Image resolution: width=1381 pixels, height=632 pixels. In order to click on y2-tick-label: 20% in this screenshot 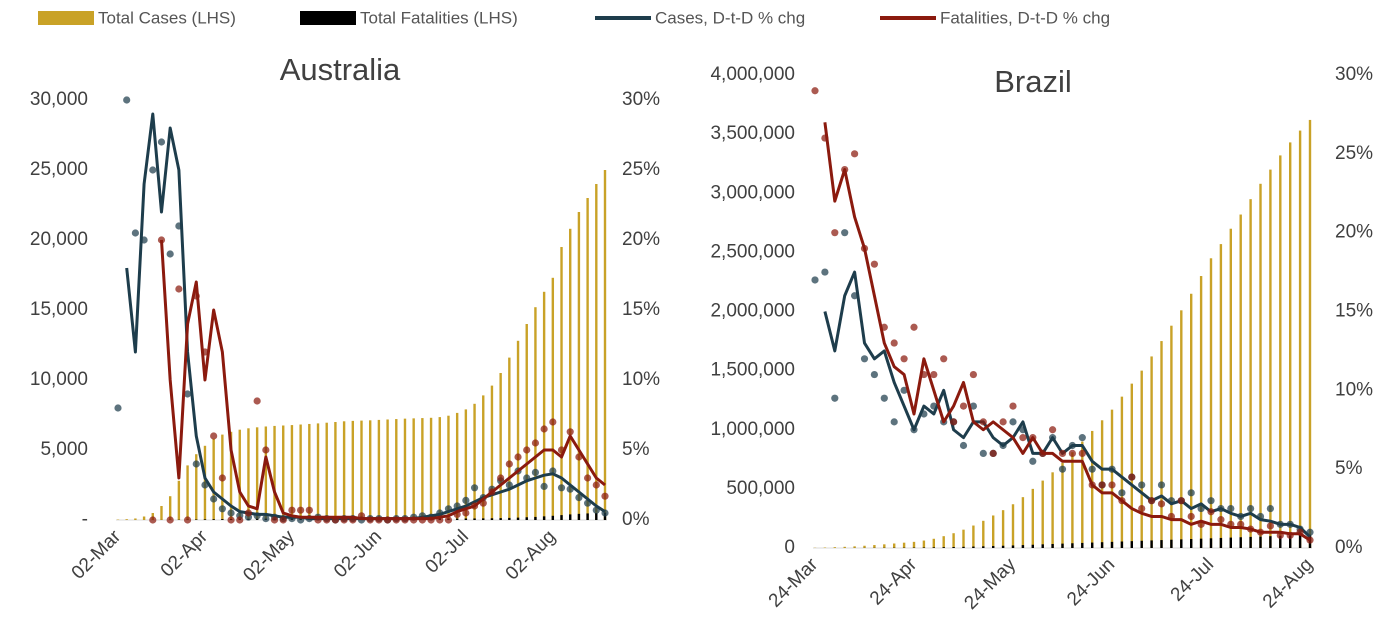, I will do `click(641, 239)`.